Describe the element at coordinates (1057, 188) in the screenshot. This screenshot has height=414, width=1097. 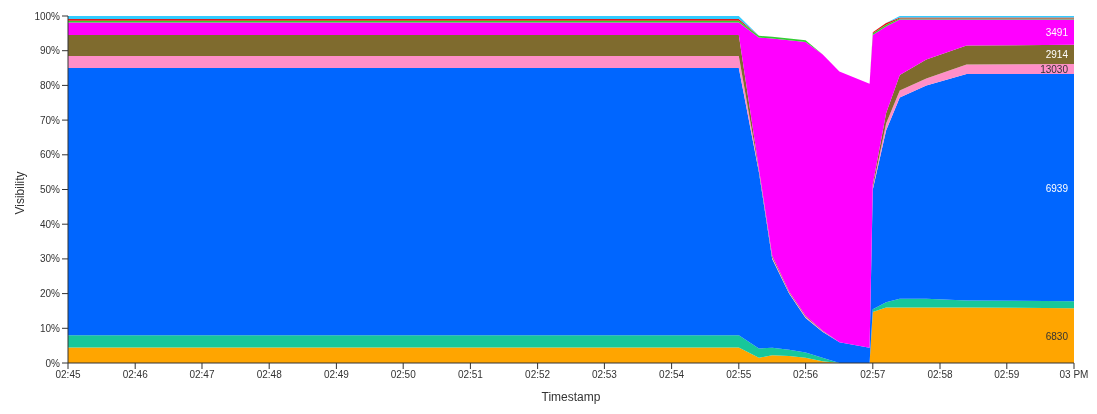
I see `series-label: 6939` at that location.